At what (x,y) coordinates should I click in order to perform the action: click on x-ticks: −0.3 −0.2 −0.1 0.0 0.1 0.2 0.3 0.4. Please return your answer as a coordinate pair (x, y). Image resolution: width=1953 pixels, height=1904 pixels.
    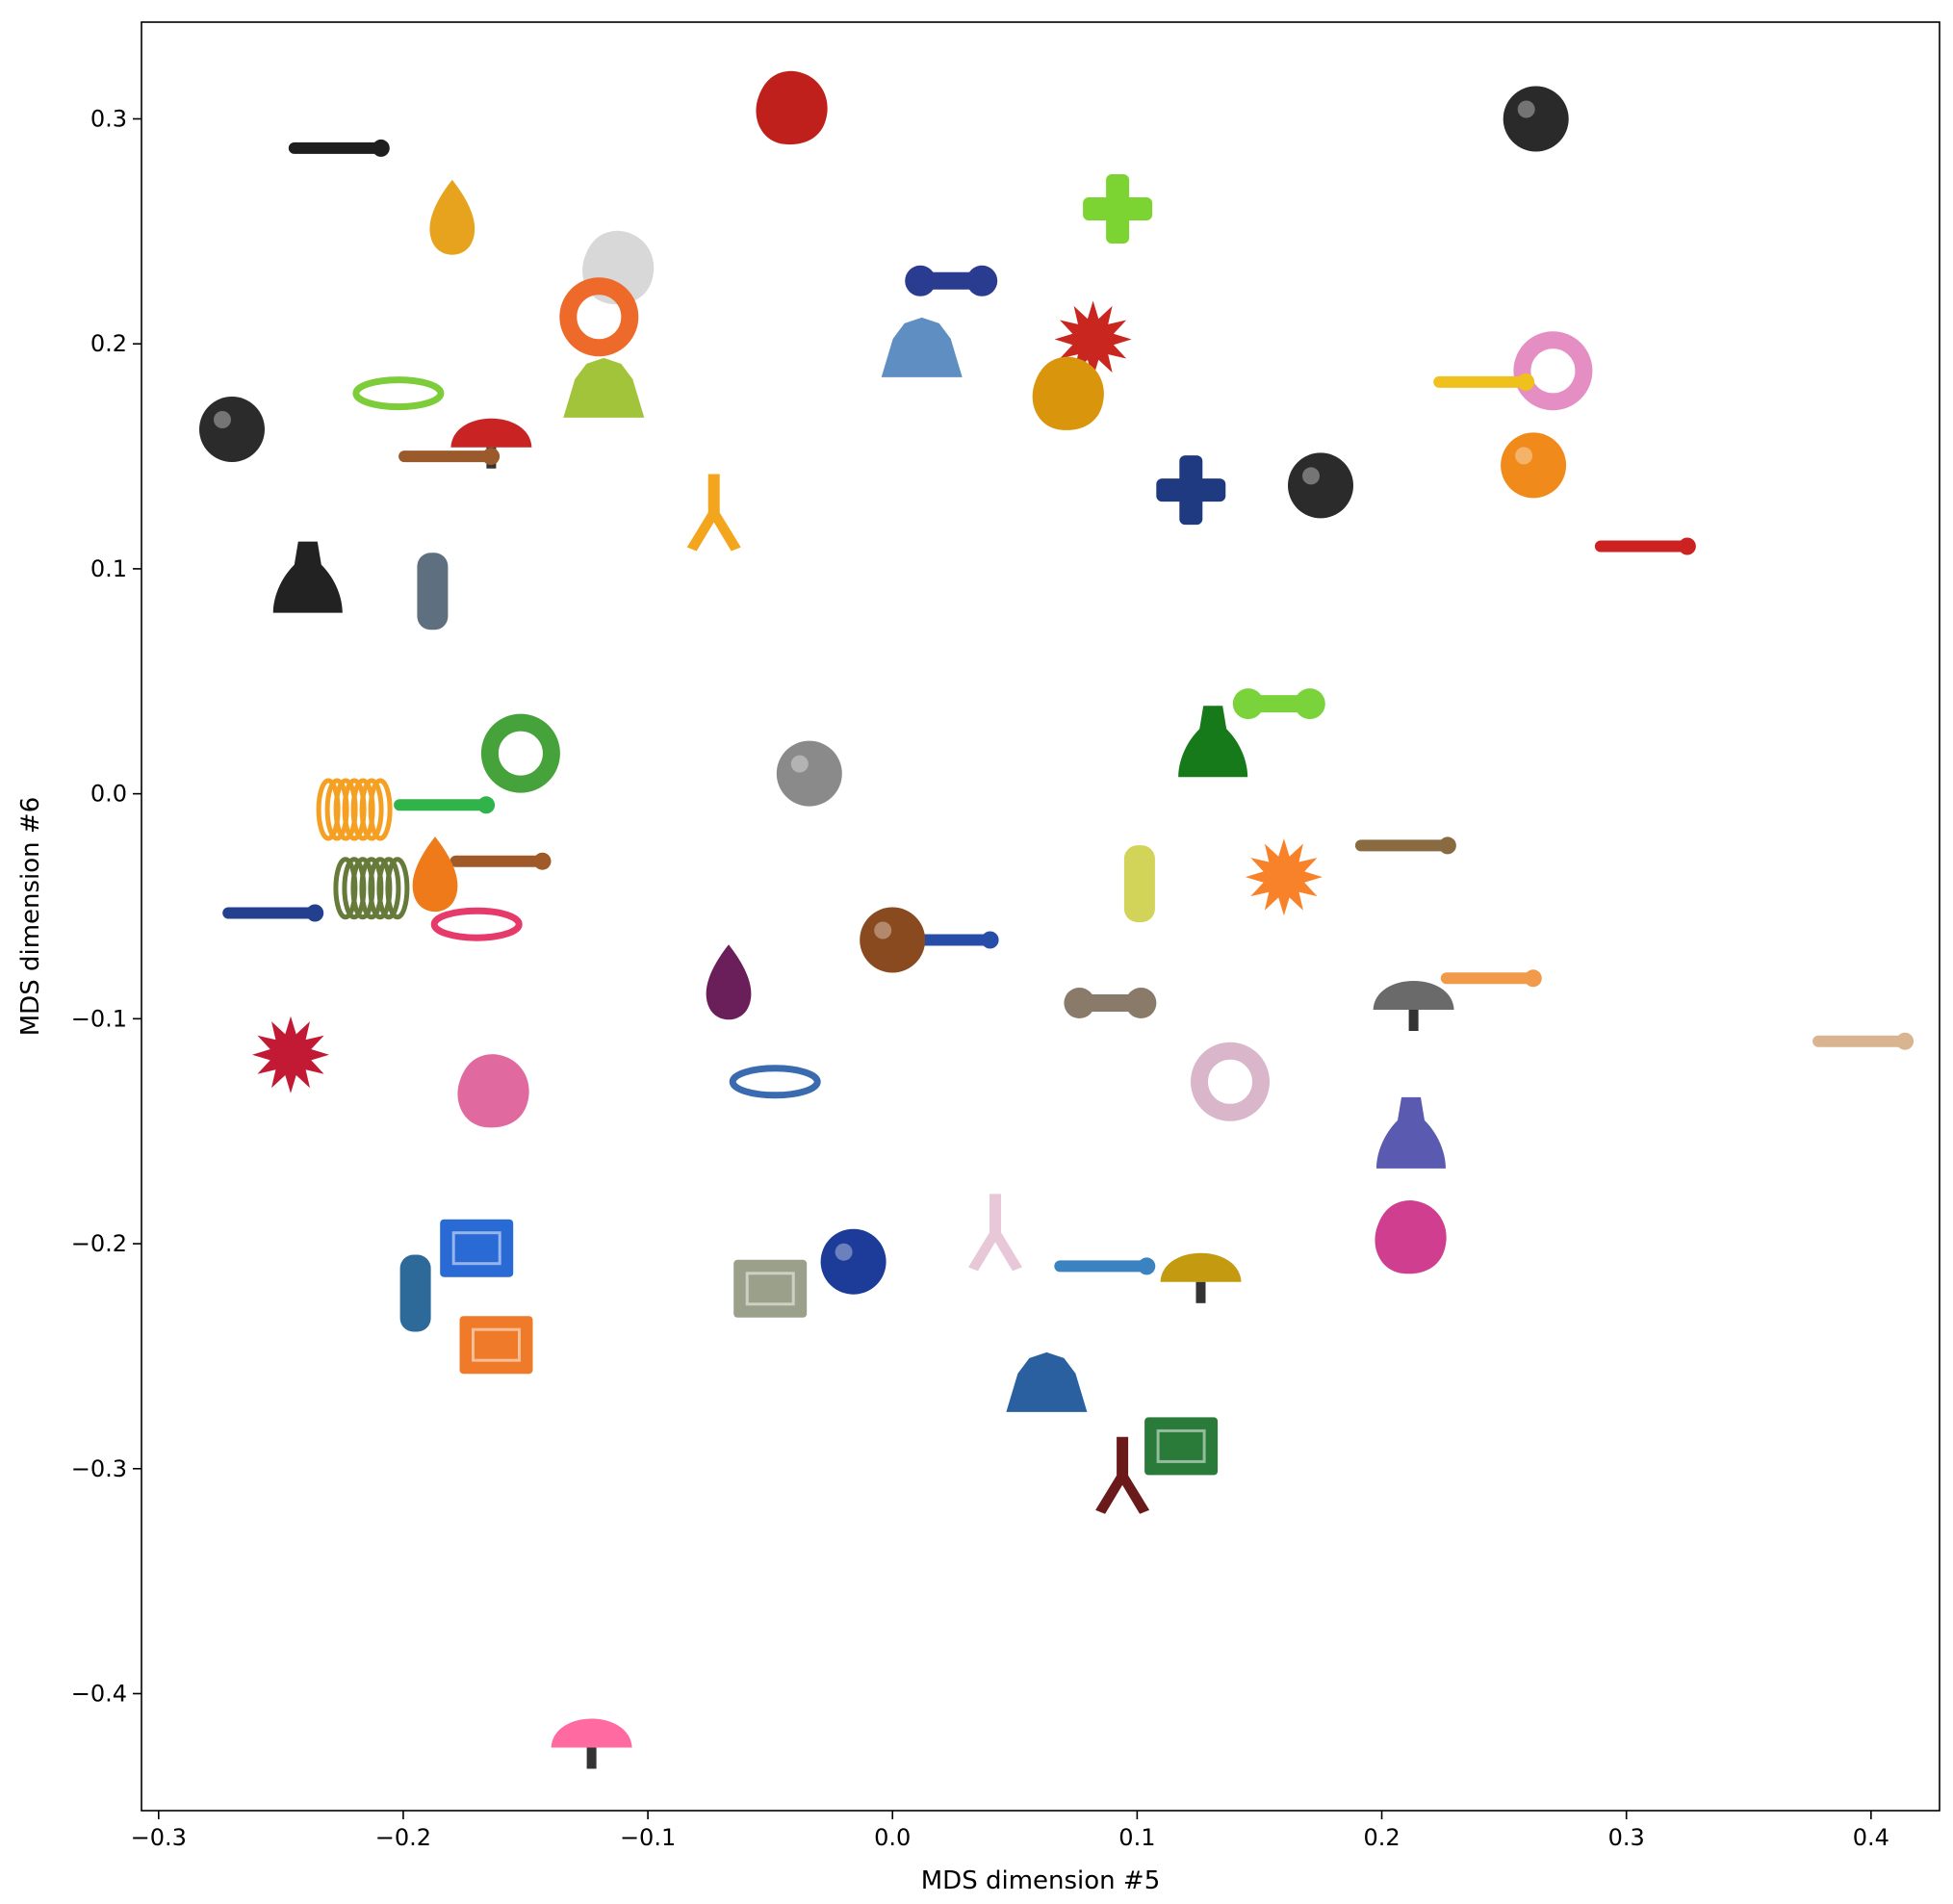
    Looking at the image, I should click on (1010, 1831).